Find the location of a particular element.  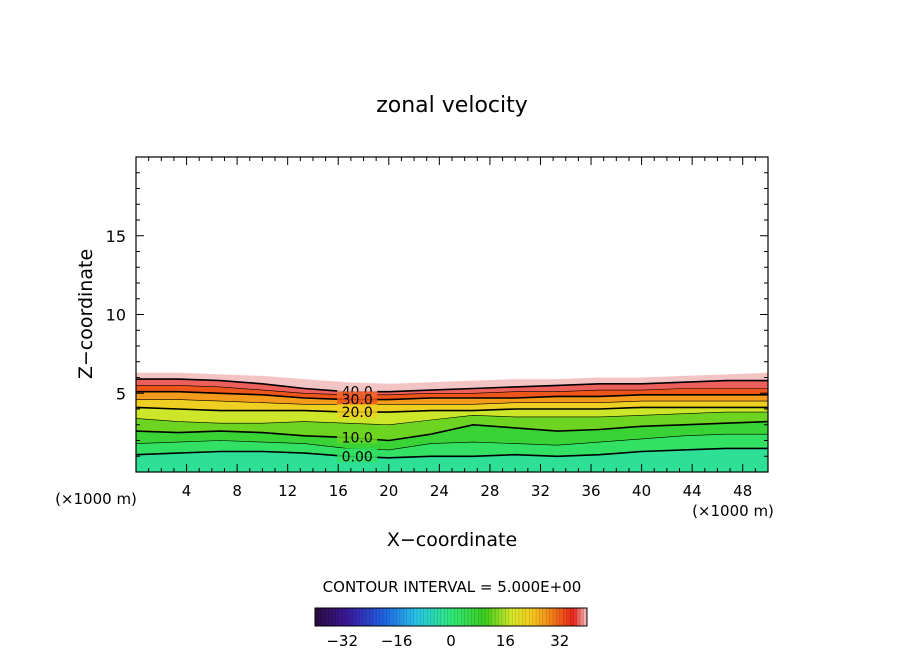

y-axis-title: Z−coordinate is located at coordinates (86, 314).